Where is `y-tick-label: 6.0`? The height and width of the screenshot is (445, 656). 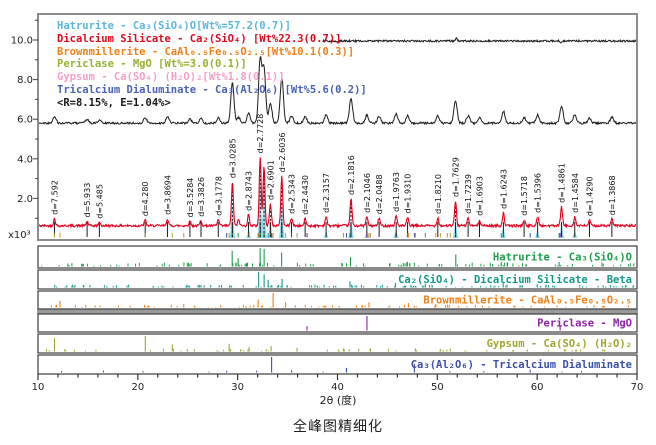
y-tick-label: 6.0 is located at coordinates (25, 120).